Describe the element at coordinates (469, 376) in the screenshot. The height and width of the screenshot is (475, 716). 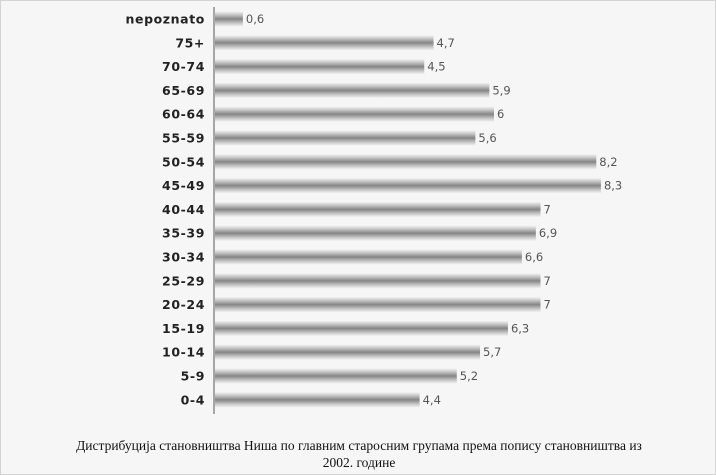
I see `value-label: 5,2` at that location.